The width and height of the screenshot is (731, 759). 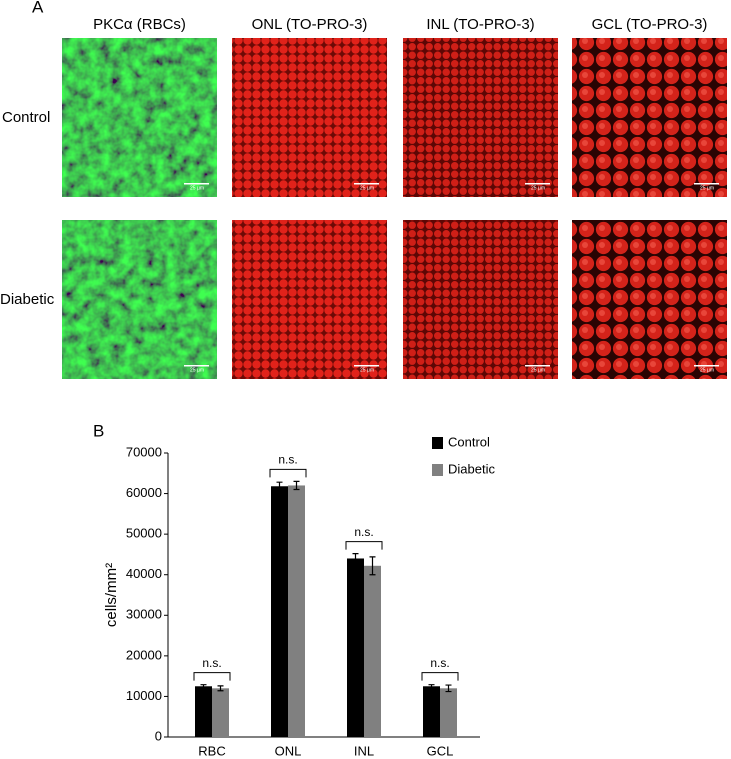 I want to click on row-label: Control, so click(x=26, y=117).